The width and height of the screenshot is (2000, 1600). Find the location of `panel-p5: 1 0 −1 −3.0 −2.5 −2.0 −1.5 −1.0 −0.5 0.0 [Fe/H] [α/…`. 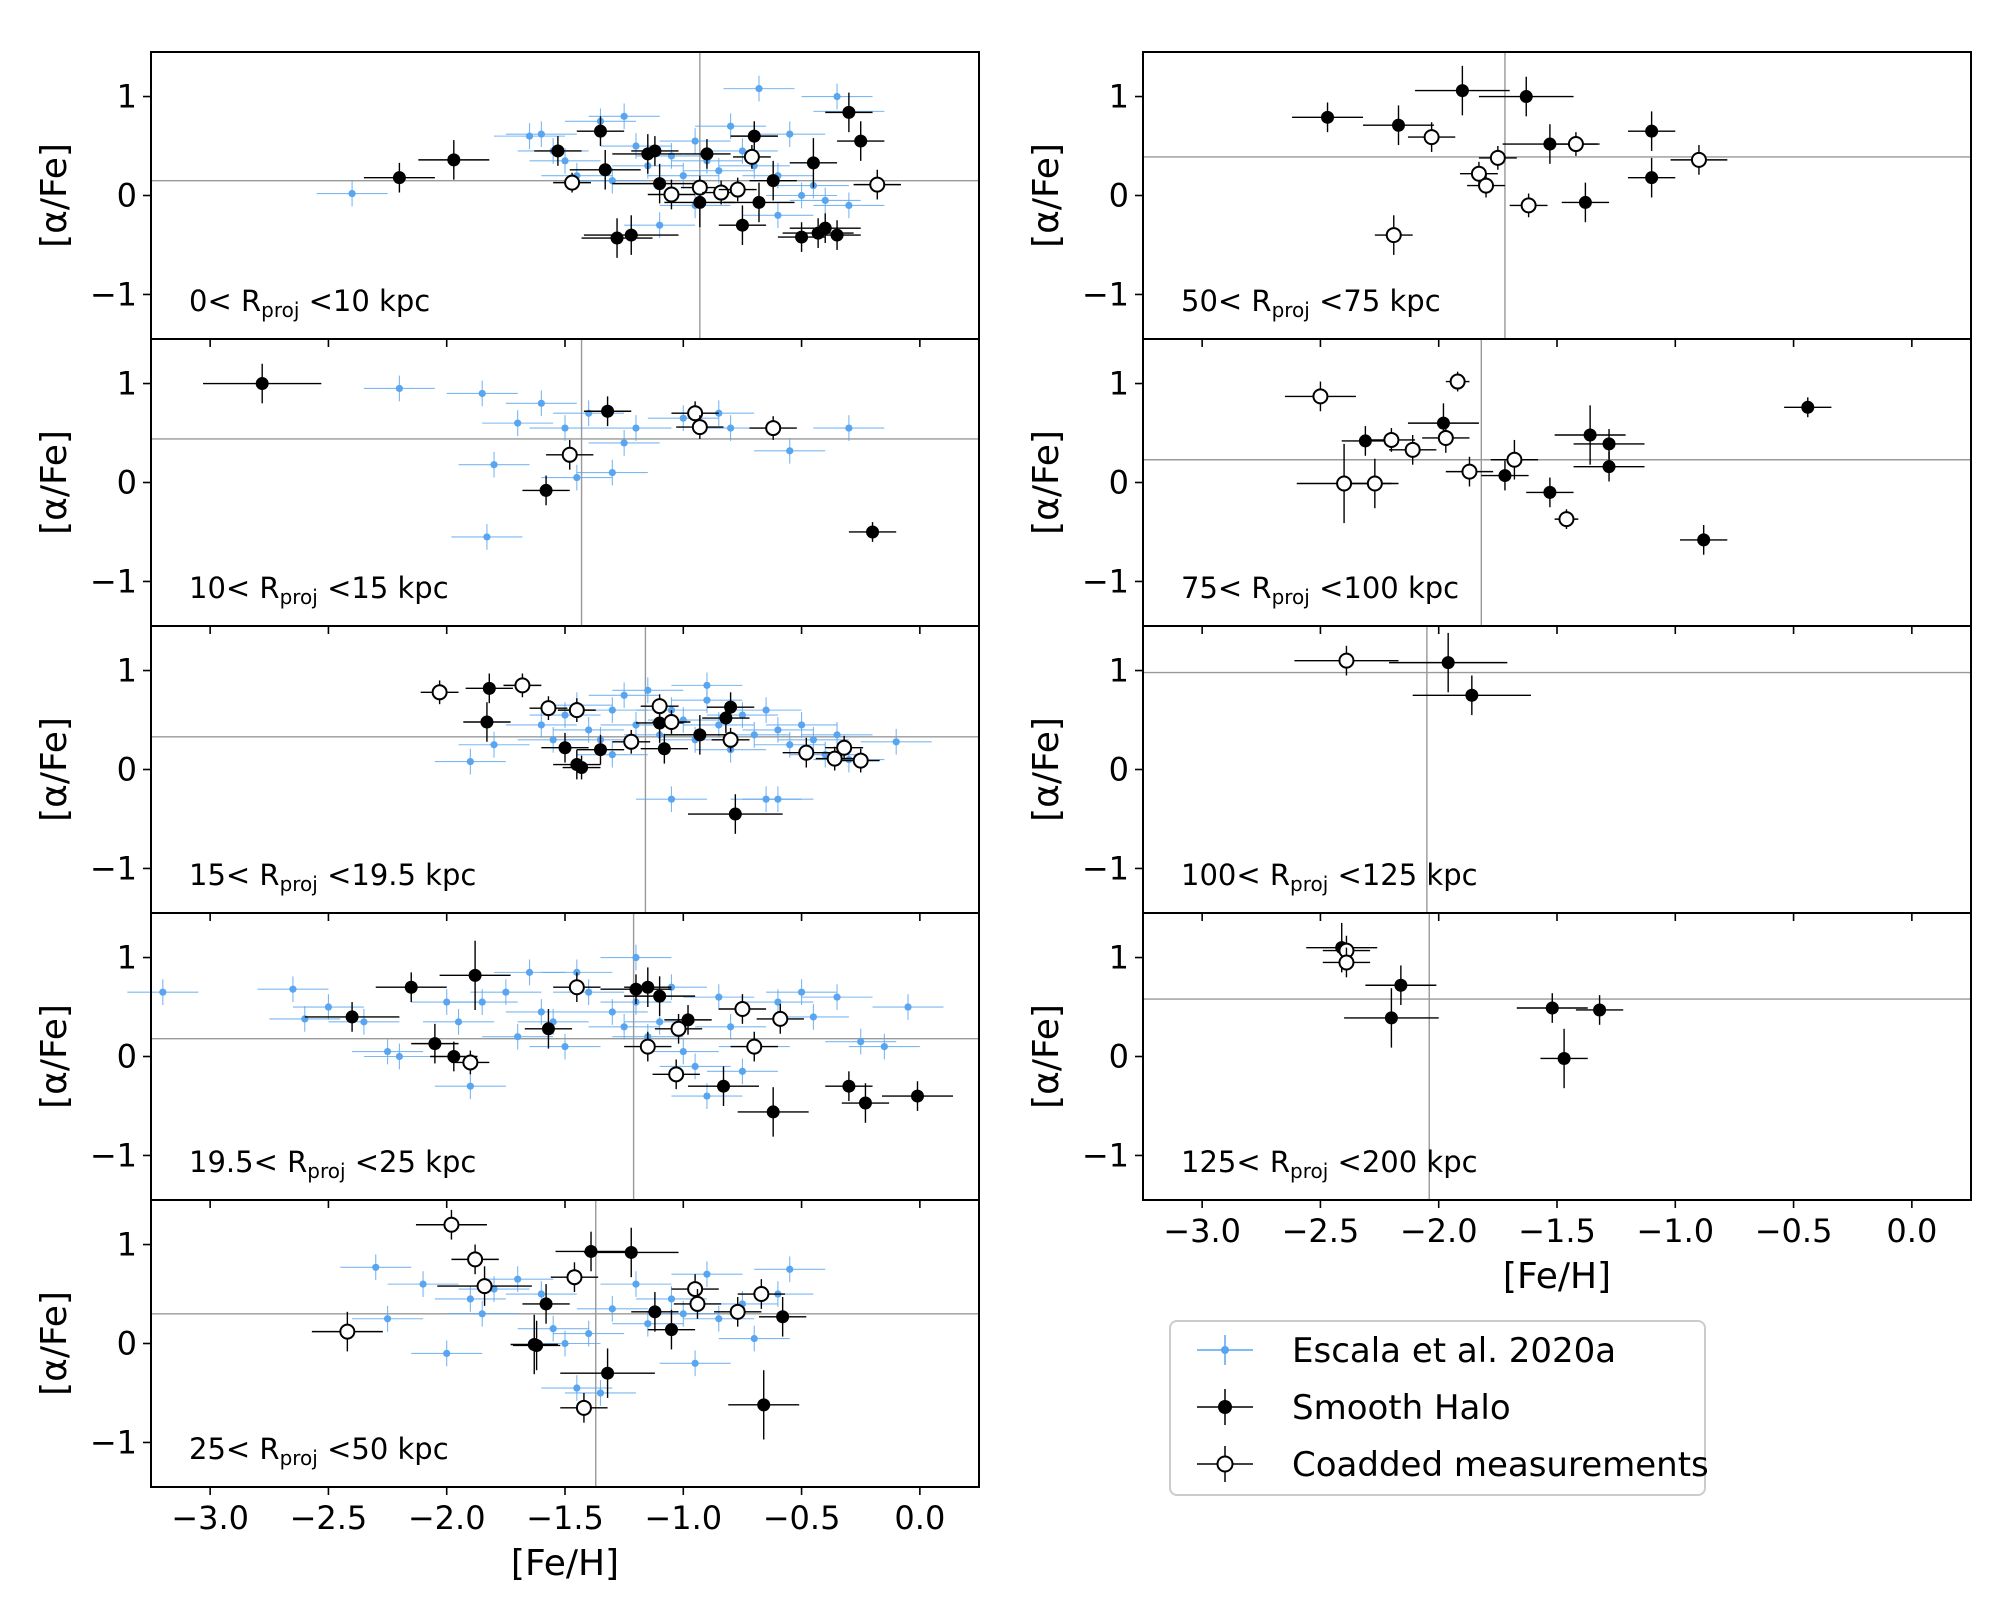

panel-p5: 1 0 −1 −3.0 −2.5 −2.0 −1.5 −1.0 −0.5 0.0 [Fe/H] [α/… is located at coordinates (507, 1391).